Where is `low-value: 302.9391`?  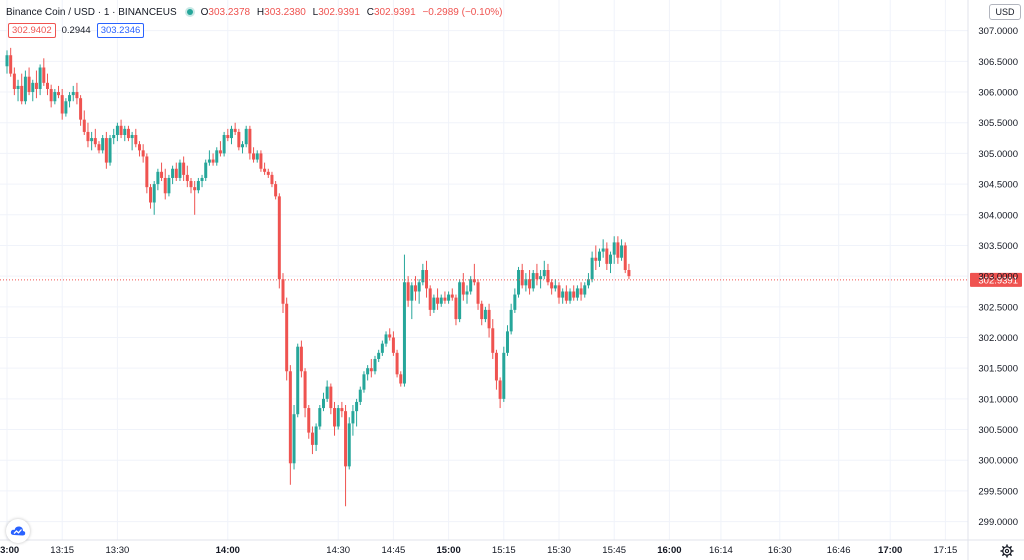 low-value: 302.9391 is located at coordinates (339, 12).